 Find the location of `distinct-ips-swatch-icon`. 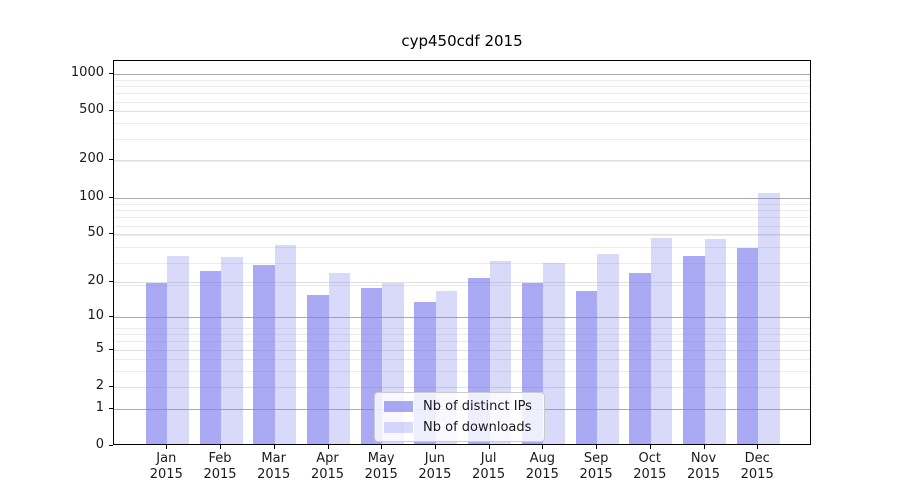

distinct-ips-swatch-icon is located at coordinates (398, 406).